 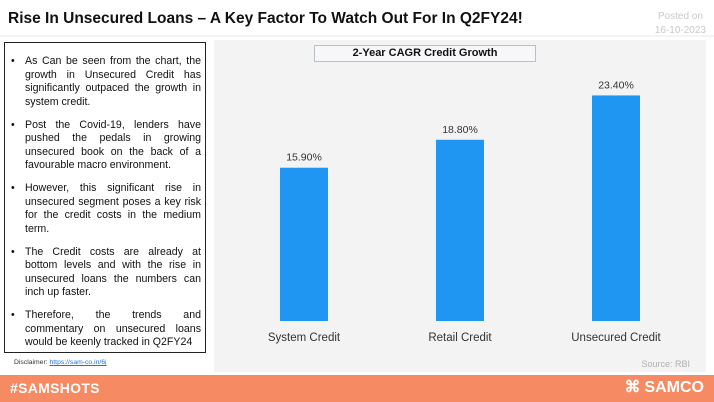 What do you see at coordinates (680, 24) in the screenshot?
I see `posted-info: Posted on 16-10-2023` at bounding box center [680, 24].